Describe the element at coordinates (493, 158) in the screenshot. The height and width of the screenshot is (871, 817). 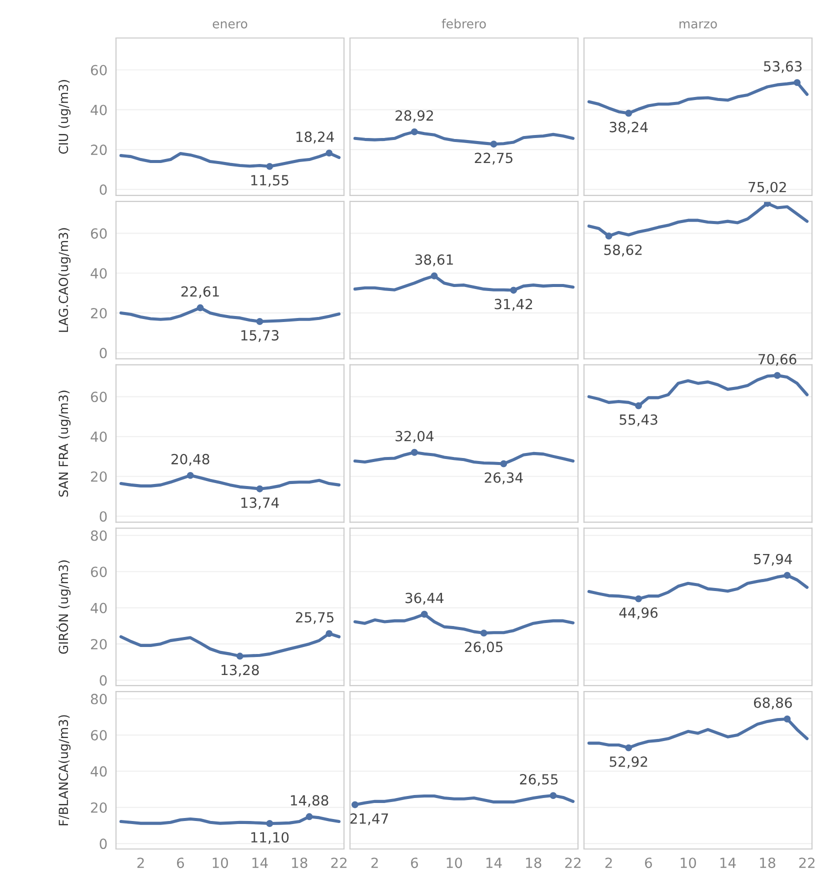
I see `annotation: 22,75` at that location.